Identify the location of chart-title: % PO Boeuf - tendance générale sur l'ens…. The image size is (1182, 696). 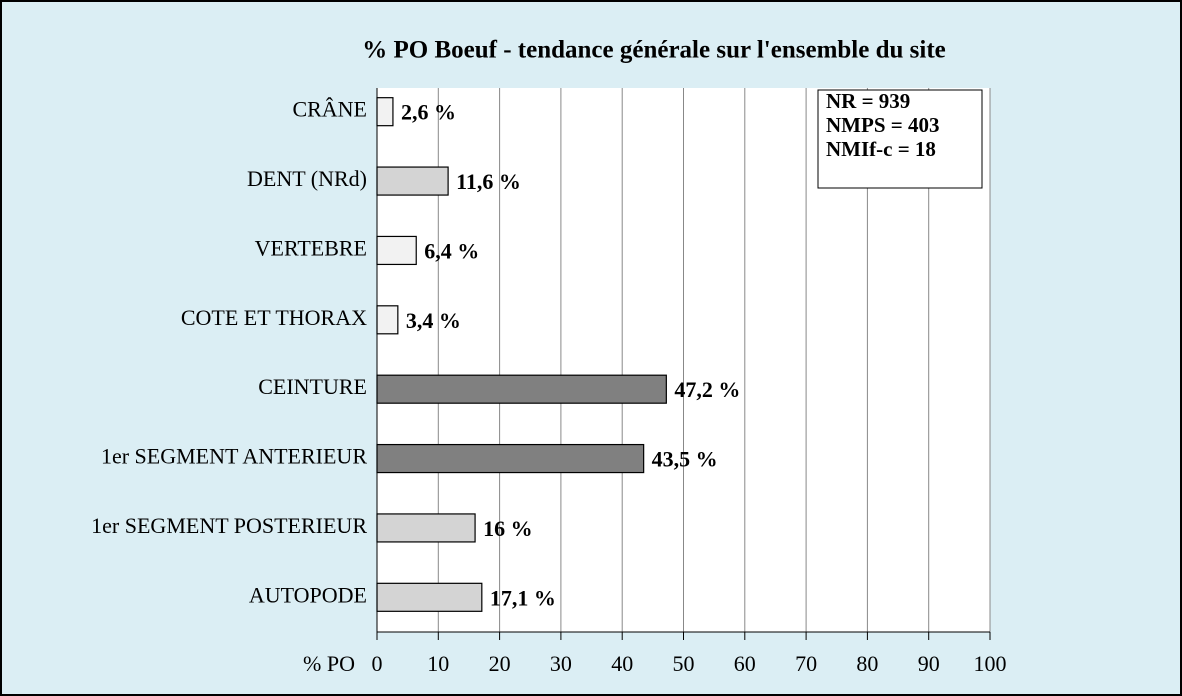
(654, 50).